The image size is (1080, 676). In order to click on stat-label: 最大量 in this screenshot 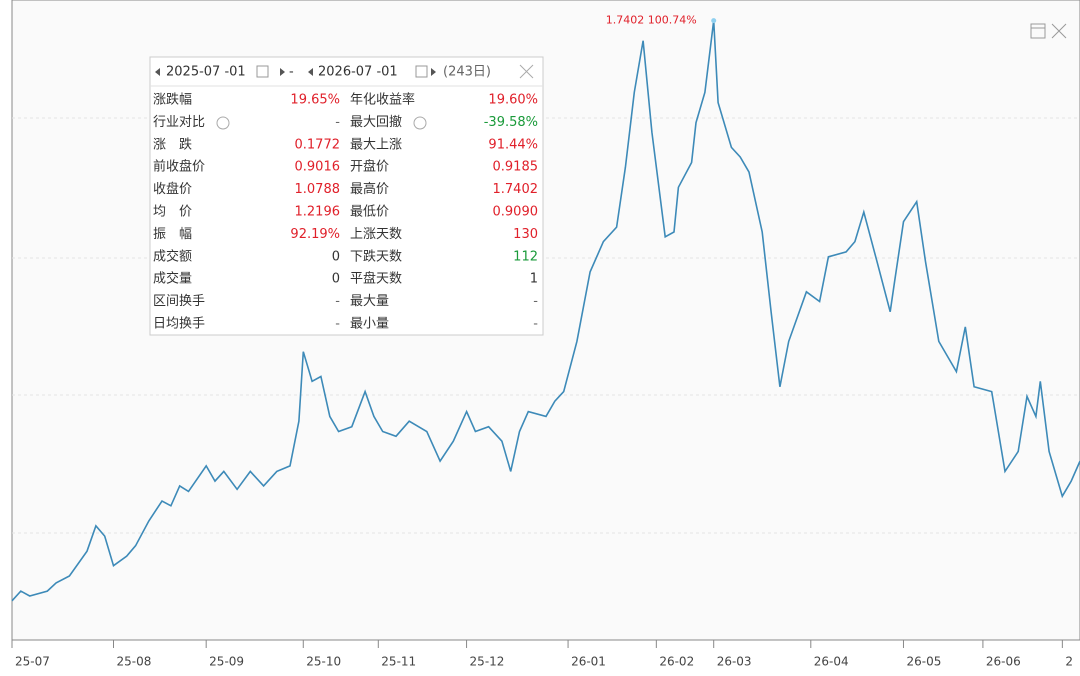, I will do `click(369, 301)`.